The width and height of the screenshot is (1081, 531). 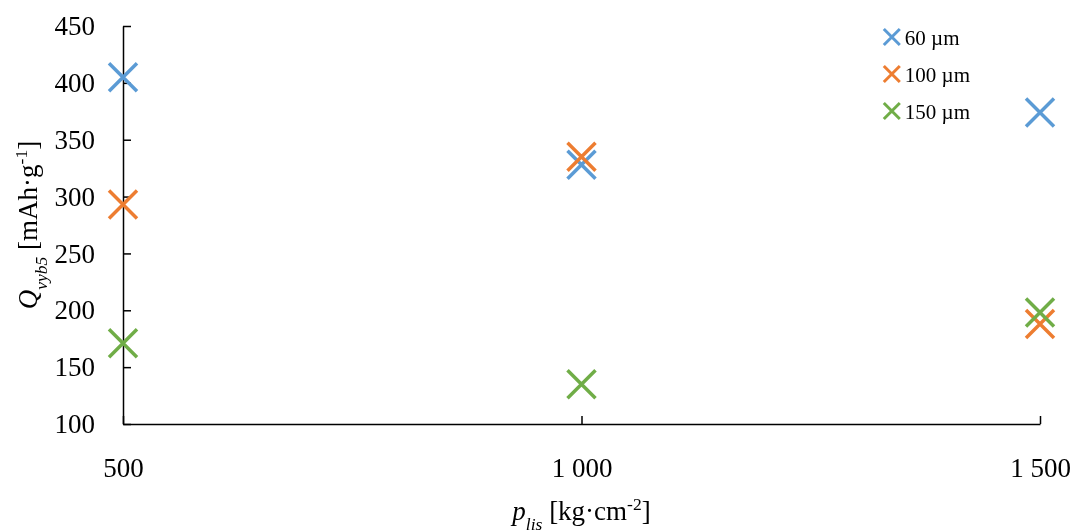 What do you see at coordinates (580, 512) in the screenshot?
I see `x-axis-title: p$_{lis}$ [kg·cm$^{-2}$]` at bounding box center [580, 512].